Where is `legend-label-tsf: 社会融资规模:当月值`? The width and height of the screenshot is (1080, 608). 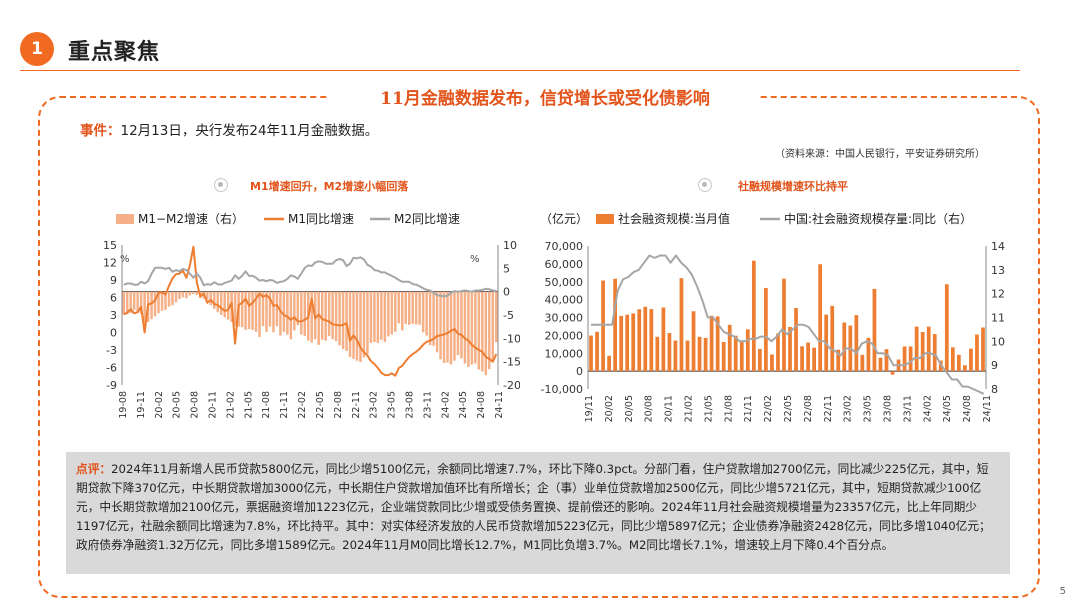 legend-label-tsf: 社会融资规模:当月值 is located at coordinates (674, 218).